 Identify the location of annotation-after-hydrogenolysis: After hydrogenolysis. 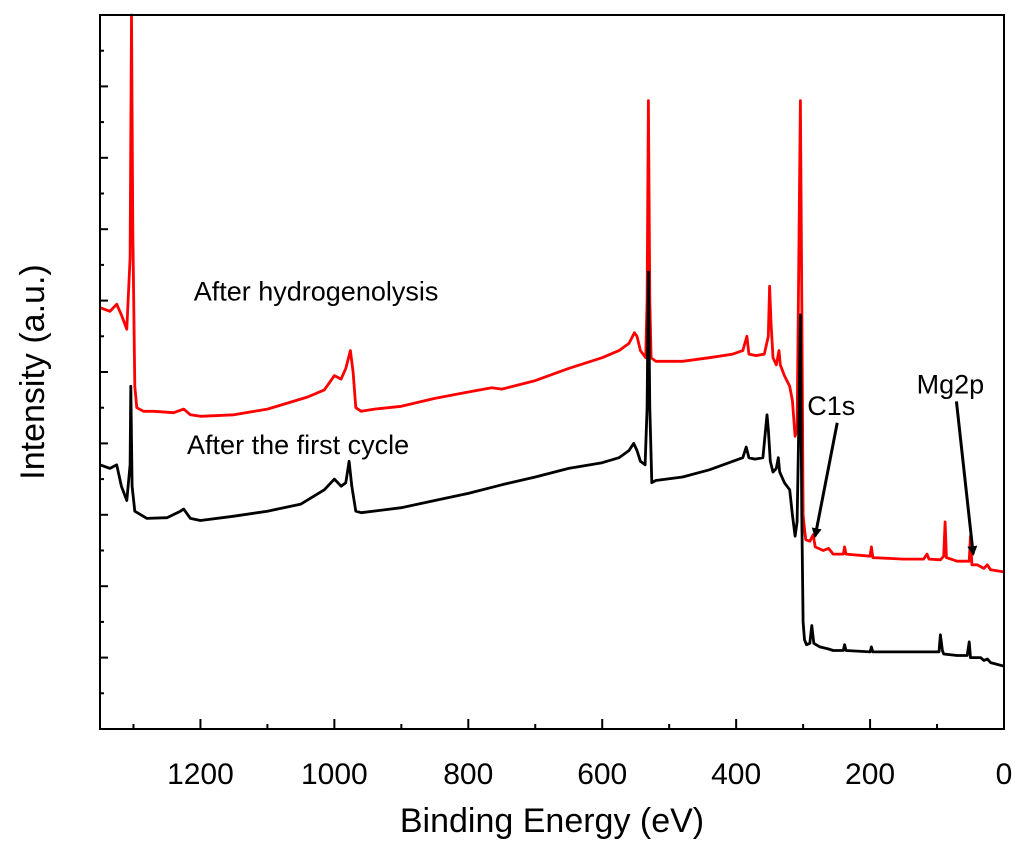
(316, 292).